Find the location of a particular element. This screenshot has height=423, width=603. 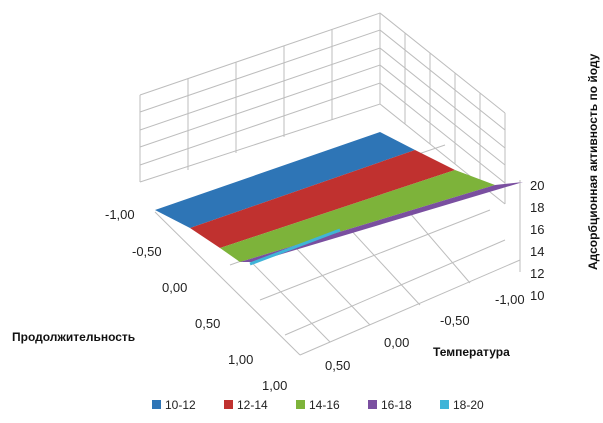

legend-label: 16-18 is located at coordinates (396, 405).